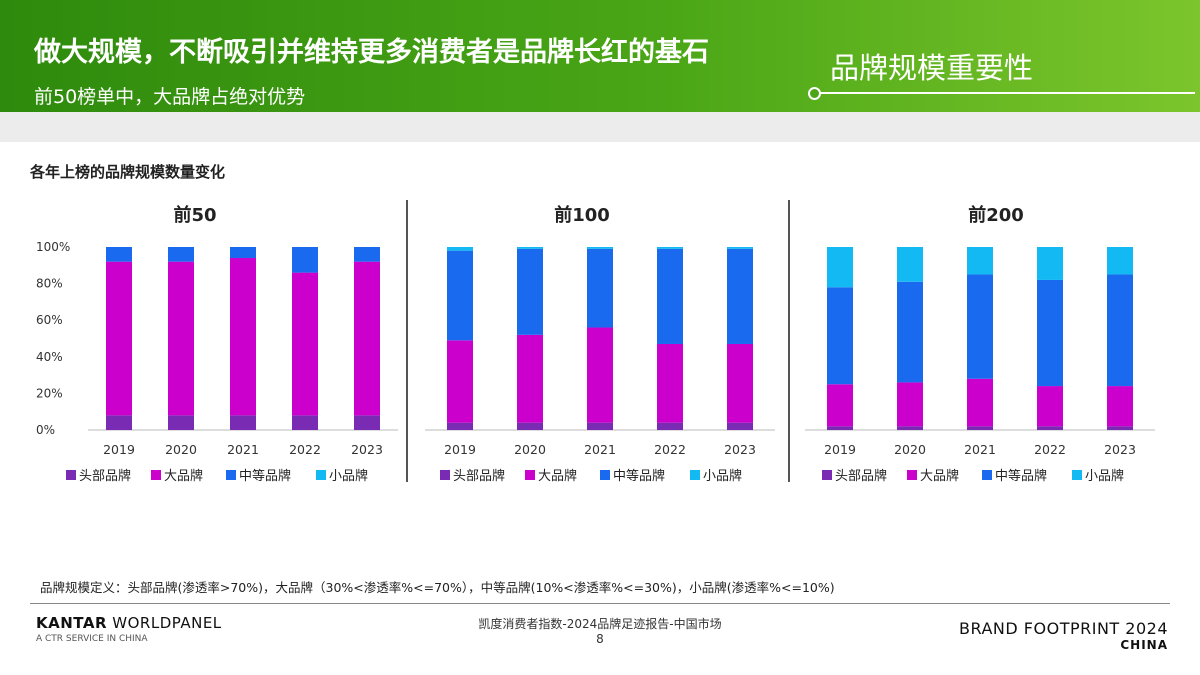 This screenshot has width=1200, height=675. Describe the element at coordinates (600, 639) in the screenshot. I see `page-number: 8` at that location.